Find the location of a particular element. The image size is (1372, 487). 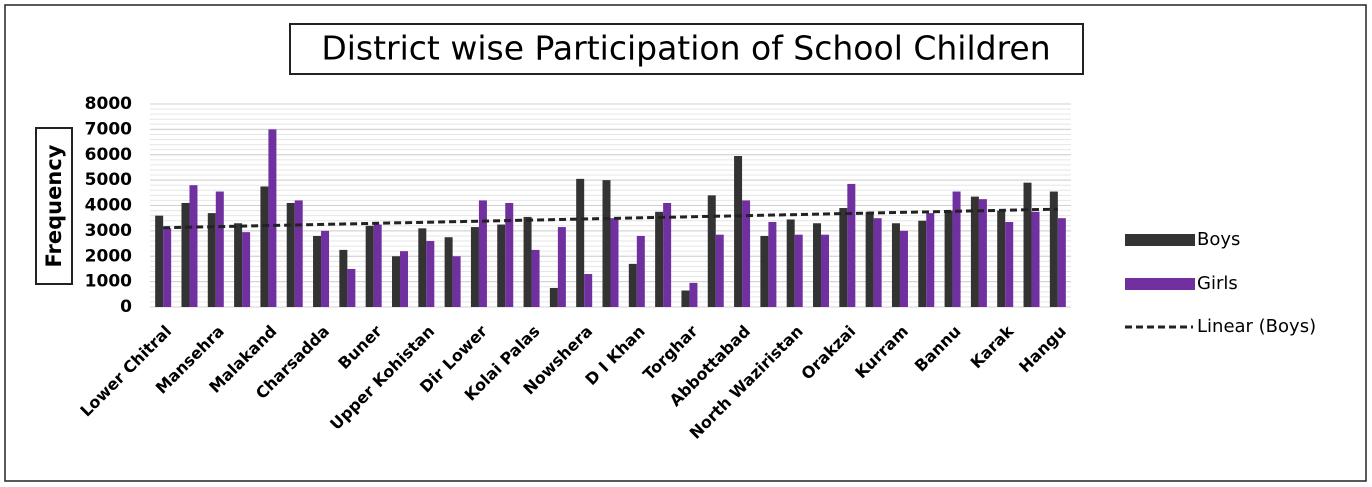

y-tick-label: 2000 is located at coordinates (108, 256).